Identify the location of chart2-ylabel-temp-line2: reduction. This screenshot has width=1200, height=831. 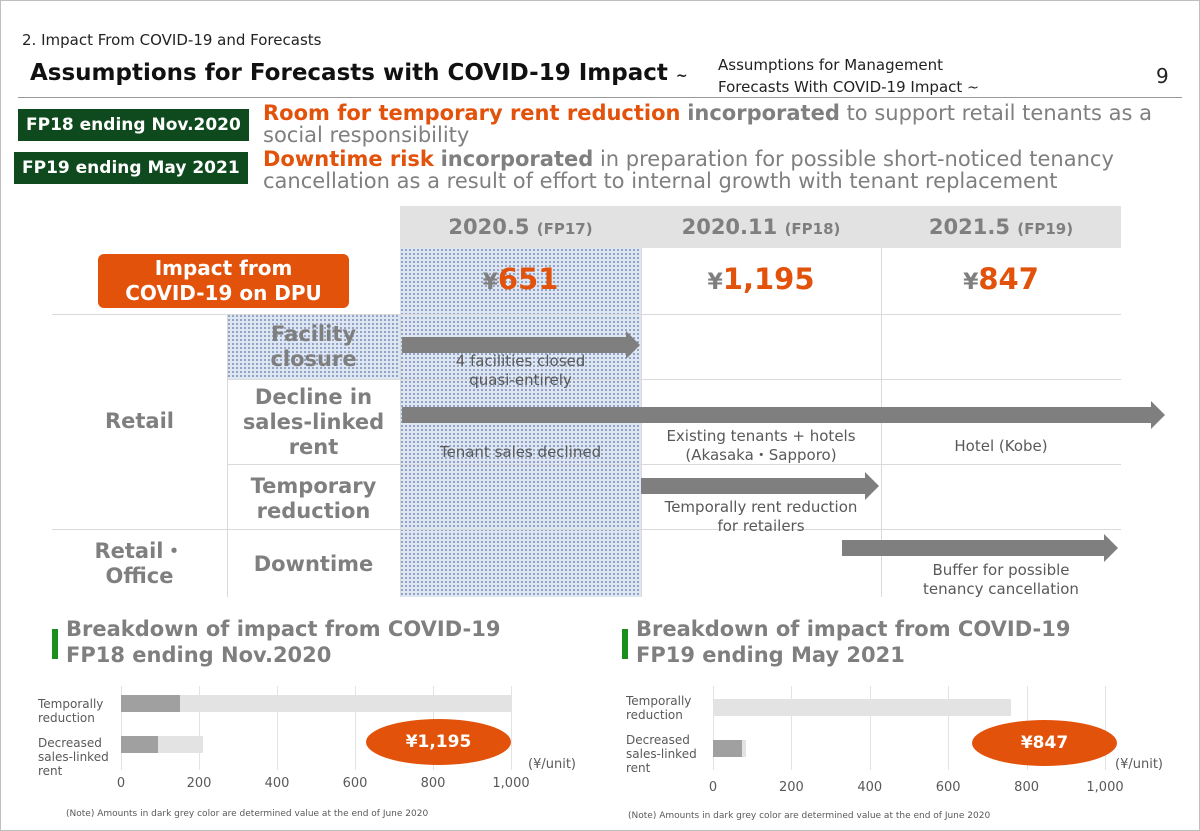
(654, 715).